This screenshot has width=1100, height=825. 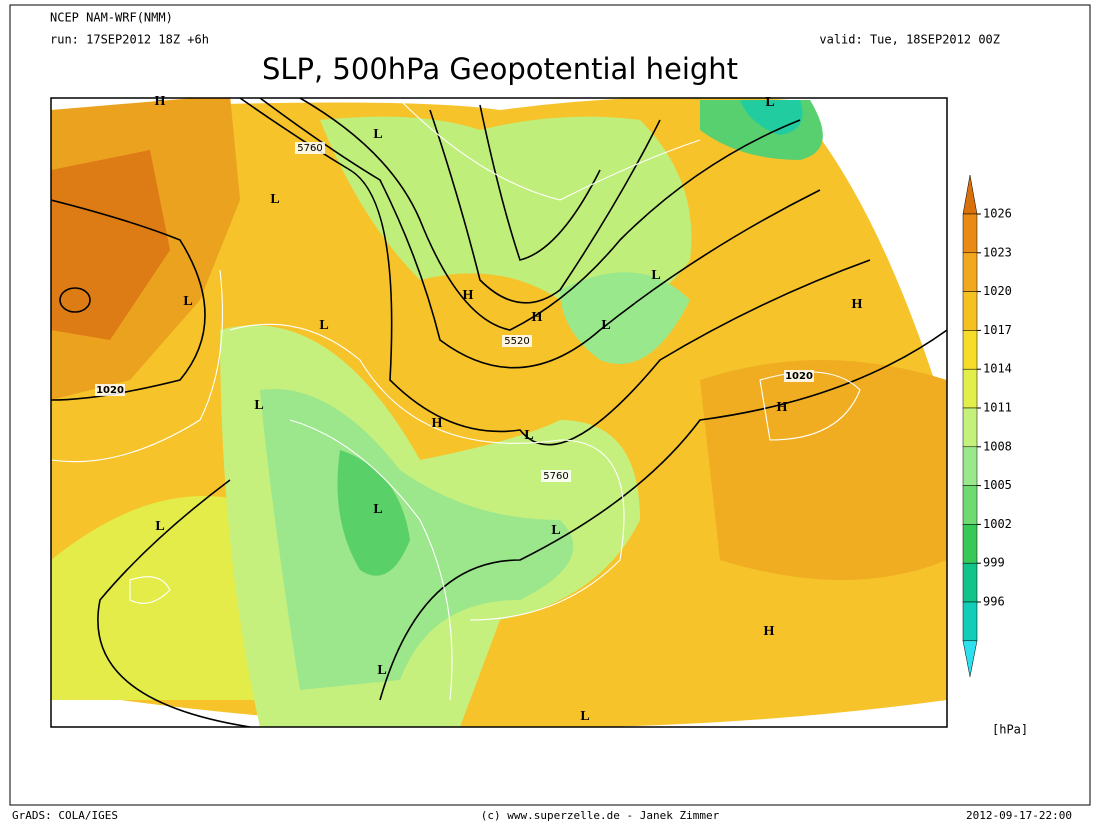 What do you see at coordinates (111, 18) in the screenshot?
I see `model: NCEP NAM-WRF(NMM)` at bounding box center [111, 18].